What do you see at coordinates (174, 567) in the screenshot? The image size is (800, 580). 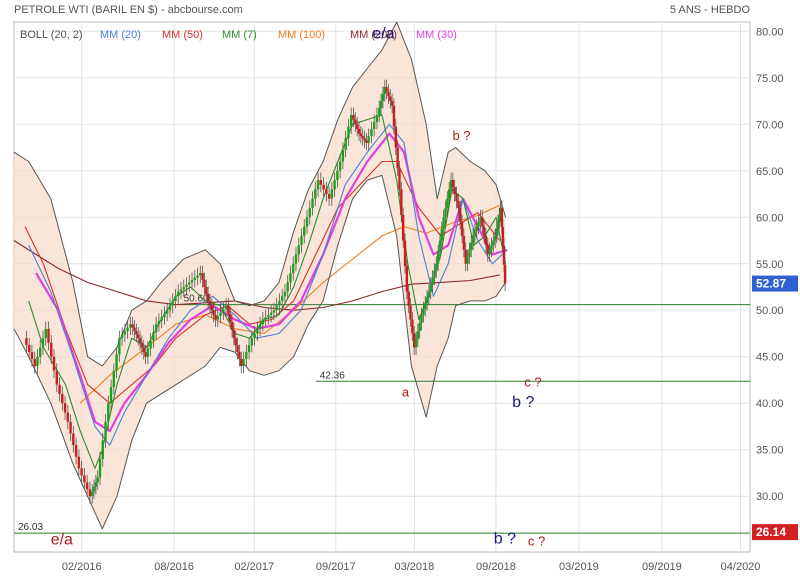 I see `x-tick-label: 08/2016` at bounding box center [174, 567].